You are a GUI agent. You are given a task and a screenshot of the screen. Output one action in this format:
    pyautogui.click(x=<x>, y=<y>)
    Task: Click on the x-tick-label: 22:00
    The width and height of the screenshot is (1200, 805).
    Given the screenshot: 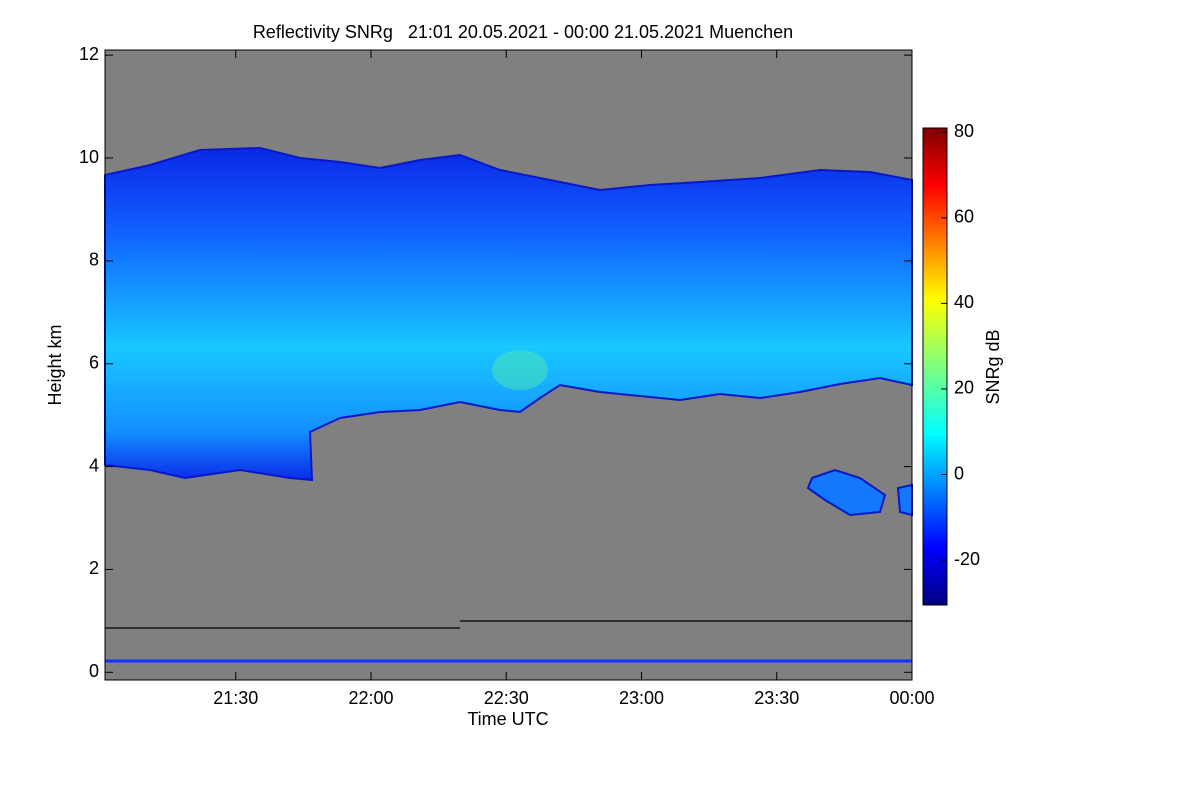 What is the action you would take?
    pyautogui.click(x=370, y=698)
    